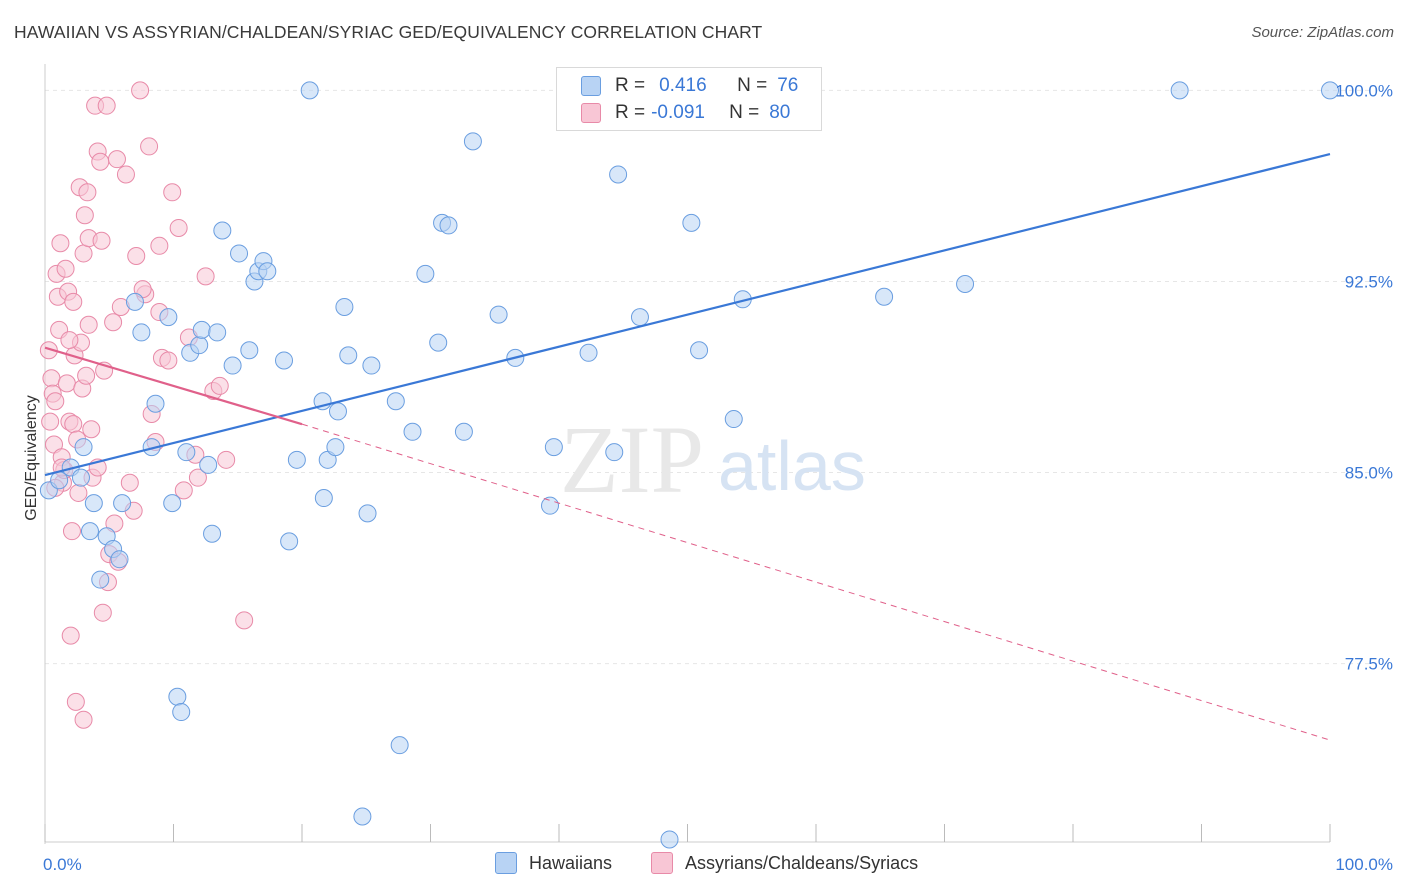 The width and height of the screenshot is (1406, 892). I want to click on legend-row-assyrians: R = -0.091 N = 80, so click(685, 113).